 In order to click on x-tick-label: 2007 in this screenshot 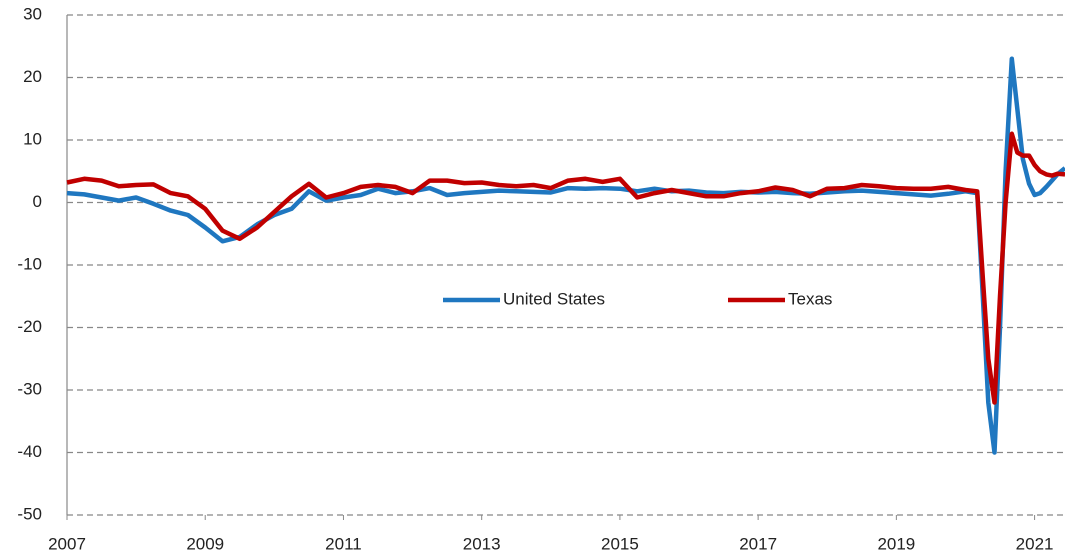, I will do `click(67, 543)`.